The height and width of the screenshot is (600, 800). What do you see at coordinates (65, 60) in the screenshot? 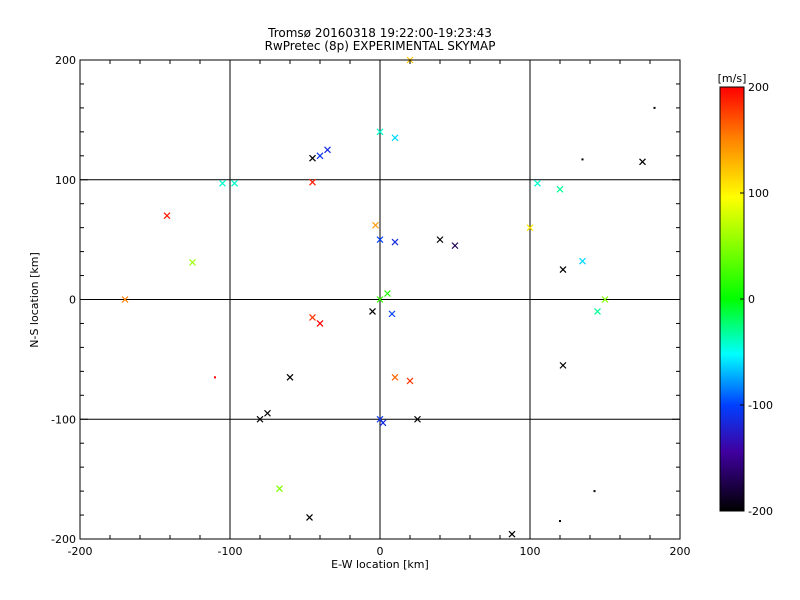
I see `y-tick-label: 200` at bounding box center [65, 60].